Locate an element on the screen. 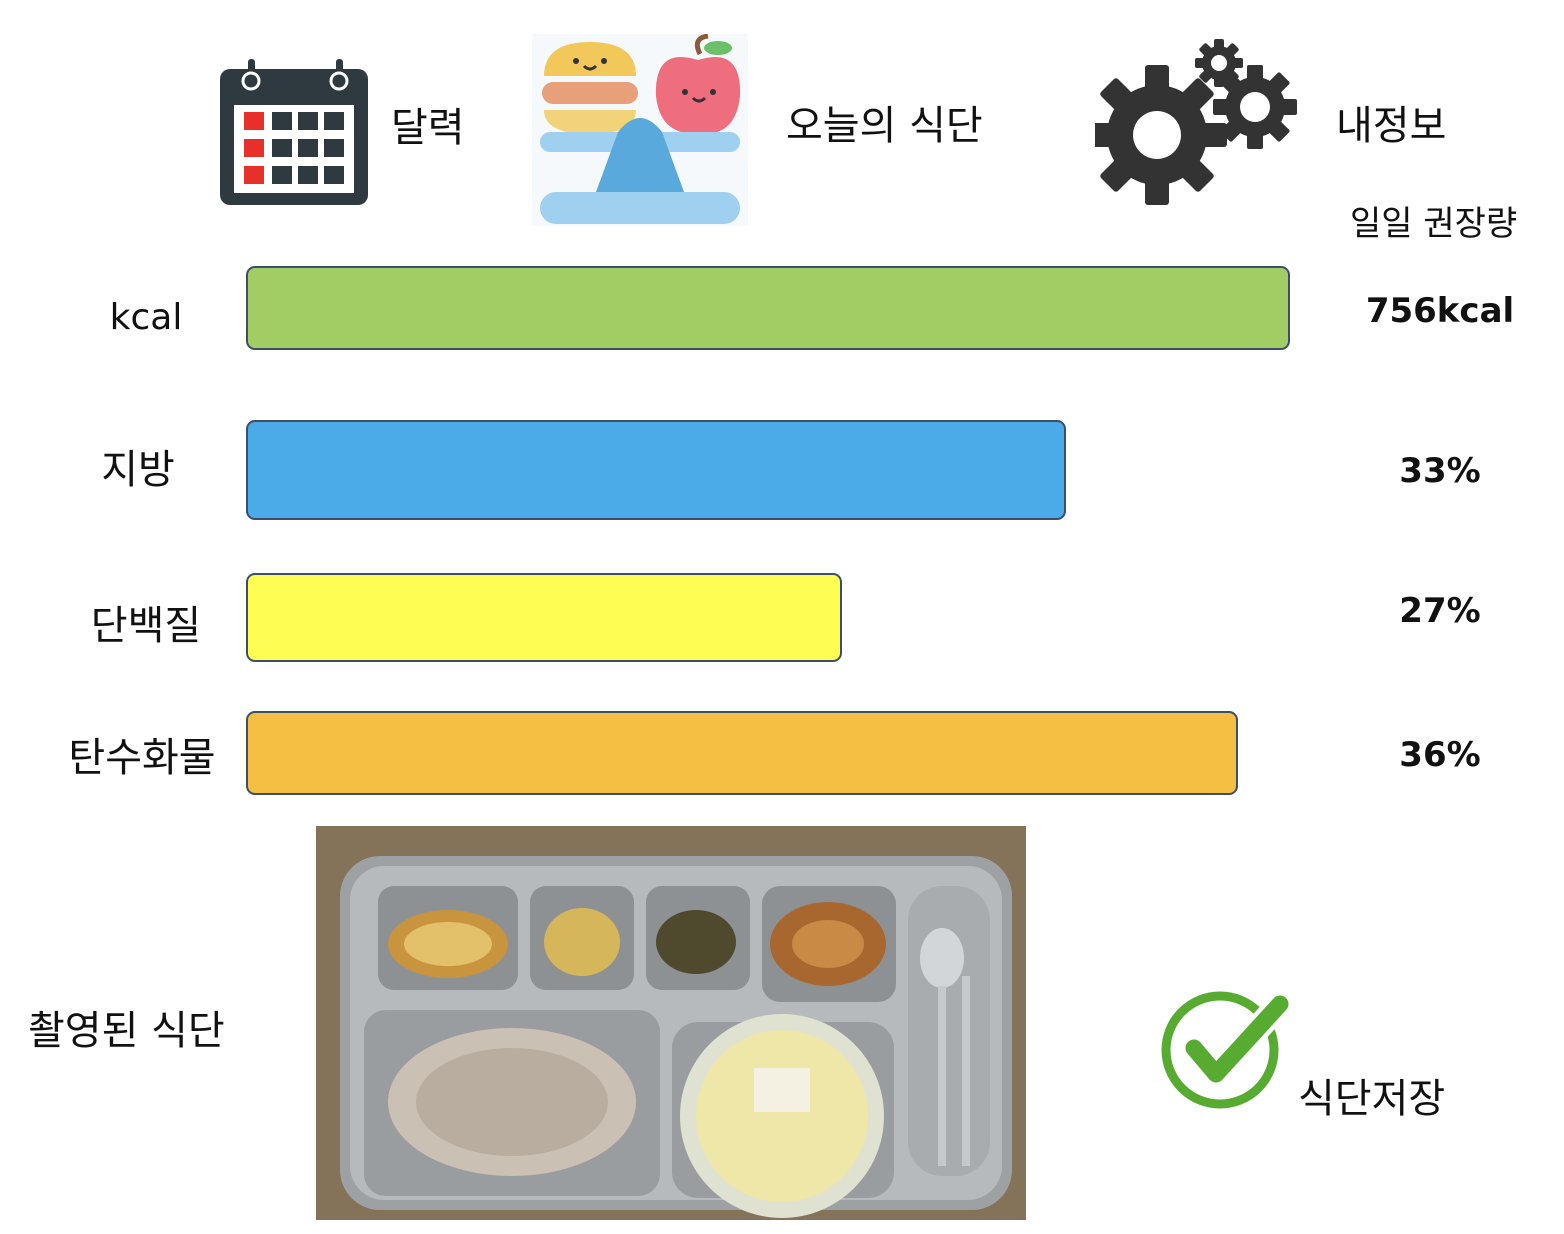 Image resolution: width=1564 pixels, height=1234 pixels. my-info-nav: 내정보 is located at coordinates (1288, 125).